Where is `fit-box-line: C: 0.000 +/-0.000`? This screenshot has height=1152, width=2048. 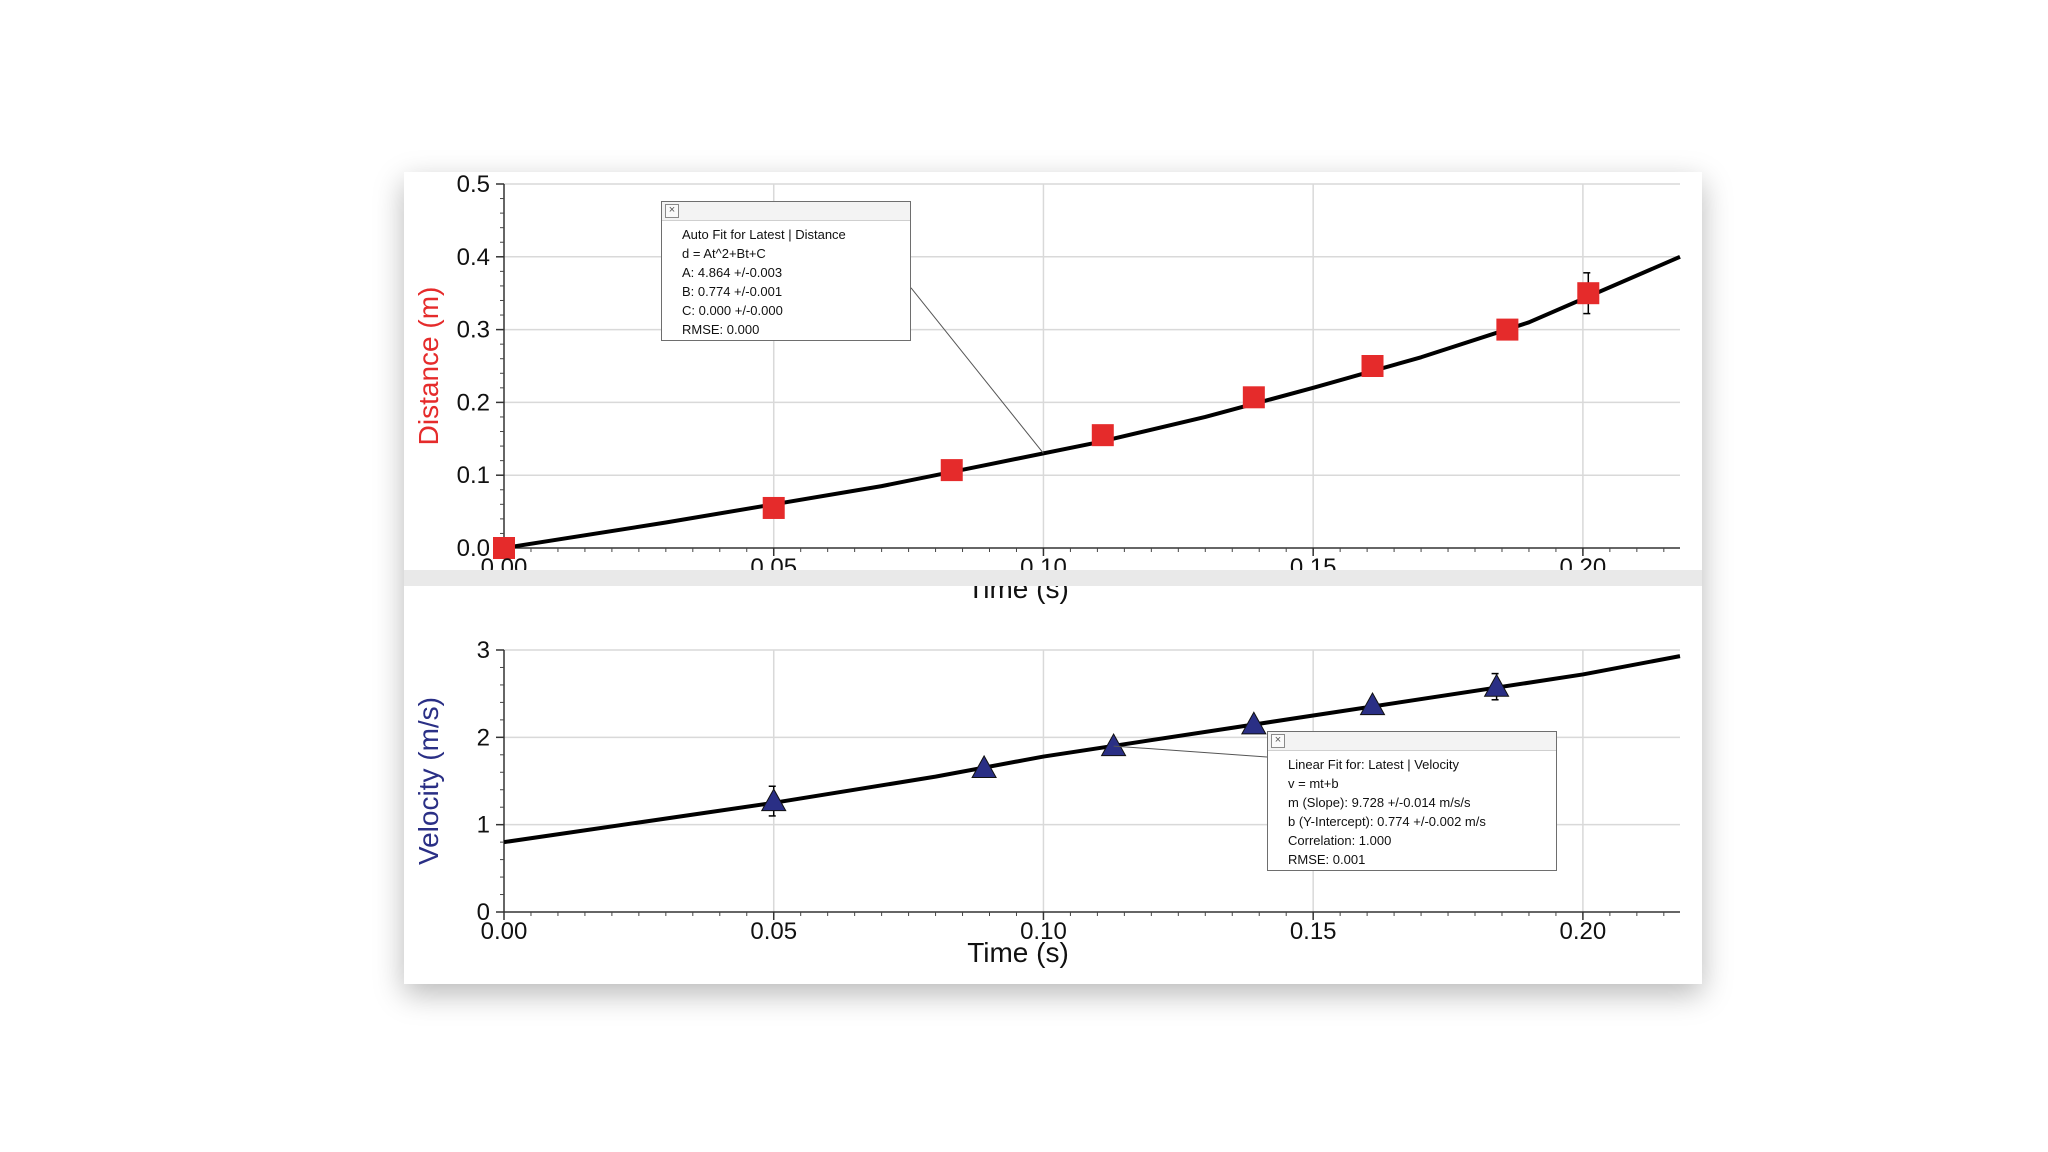
fit-box-line: C: 0.000 +/-0.000 is located at coordinates (732, 310).